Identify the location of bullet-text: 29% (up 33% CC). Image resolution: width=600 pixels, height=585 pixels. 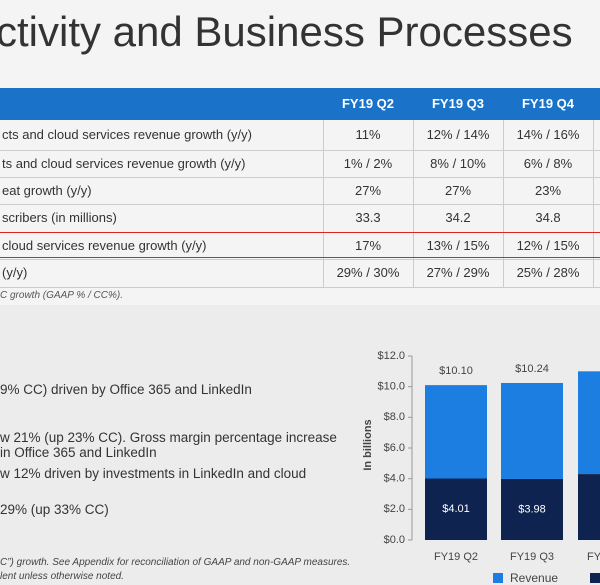
(54, 509).